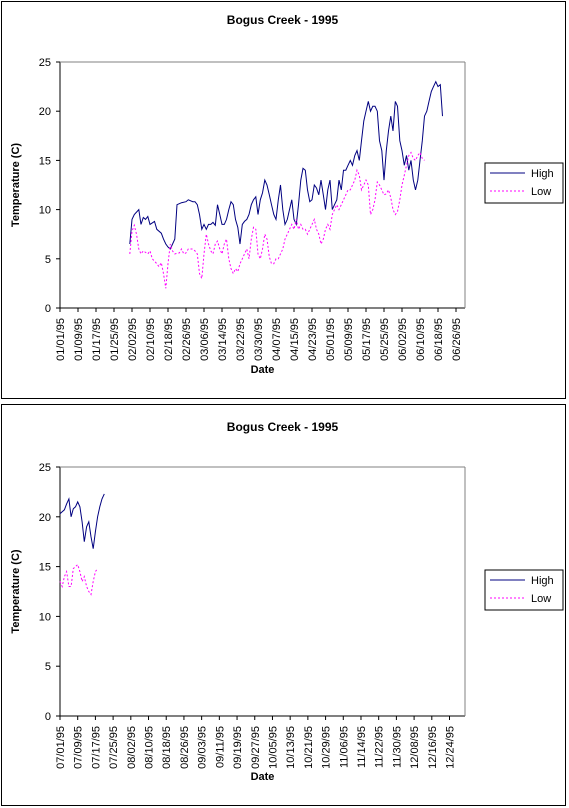 This screenshot has height=808, width=569. I want to click on chart-2-y-tick-label: 25, so click(45, 468).